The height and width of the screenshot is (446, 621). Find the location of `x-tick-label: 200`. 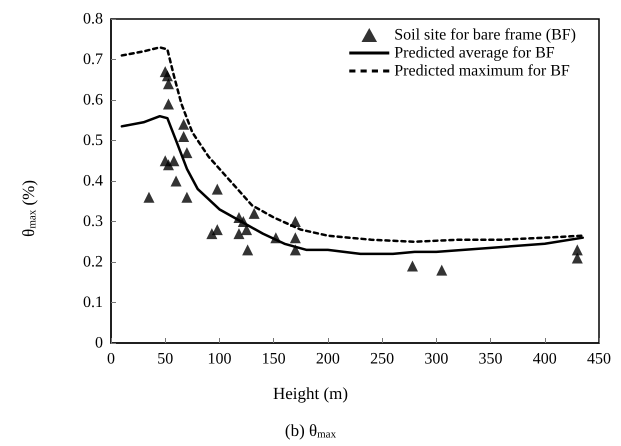

x-tick-label: 200 is located at coordinates (328, 359).